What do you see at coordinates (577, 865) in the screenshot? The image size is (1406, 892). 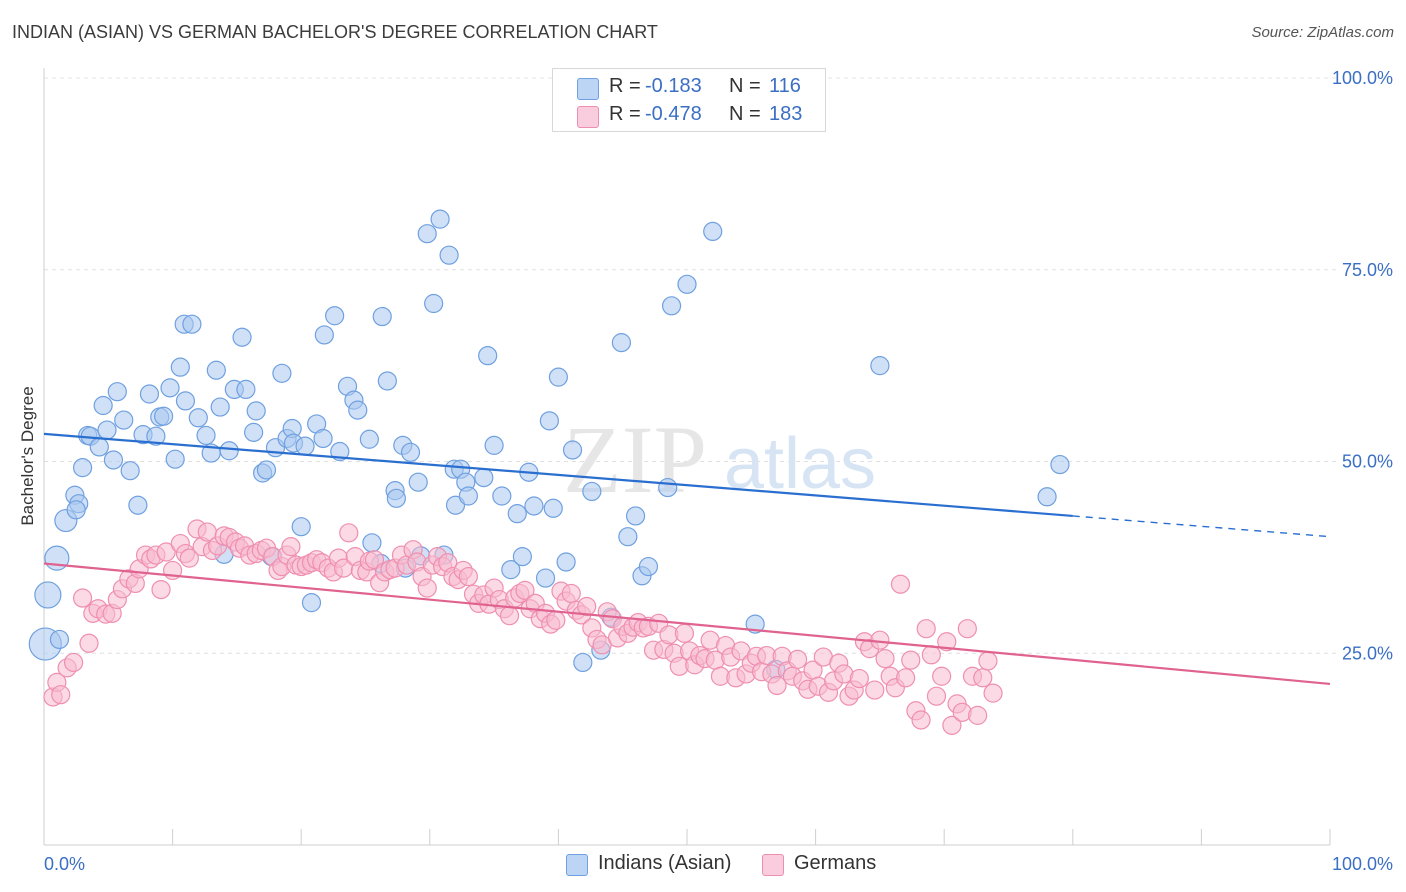 I see `indians-legend-swatch-icon` at bounding box center [577, 865].